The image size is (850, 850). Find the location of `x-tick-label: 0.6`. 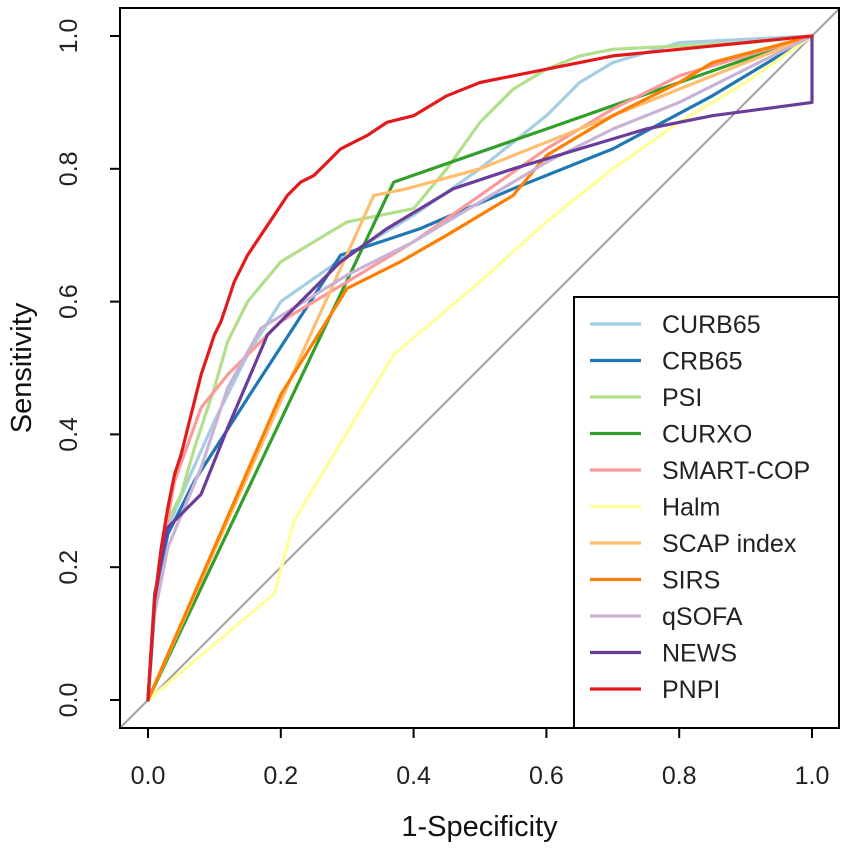

x-tick-label: 0.6 is located at coordinates (546, 776).